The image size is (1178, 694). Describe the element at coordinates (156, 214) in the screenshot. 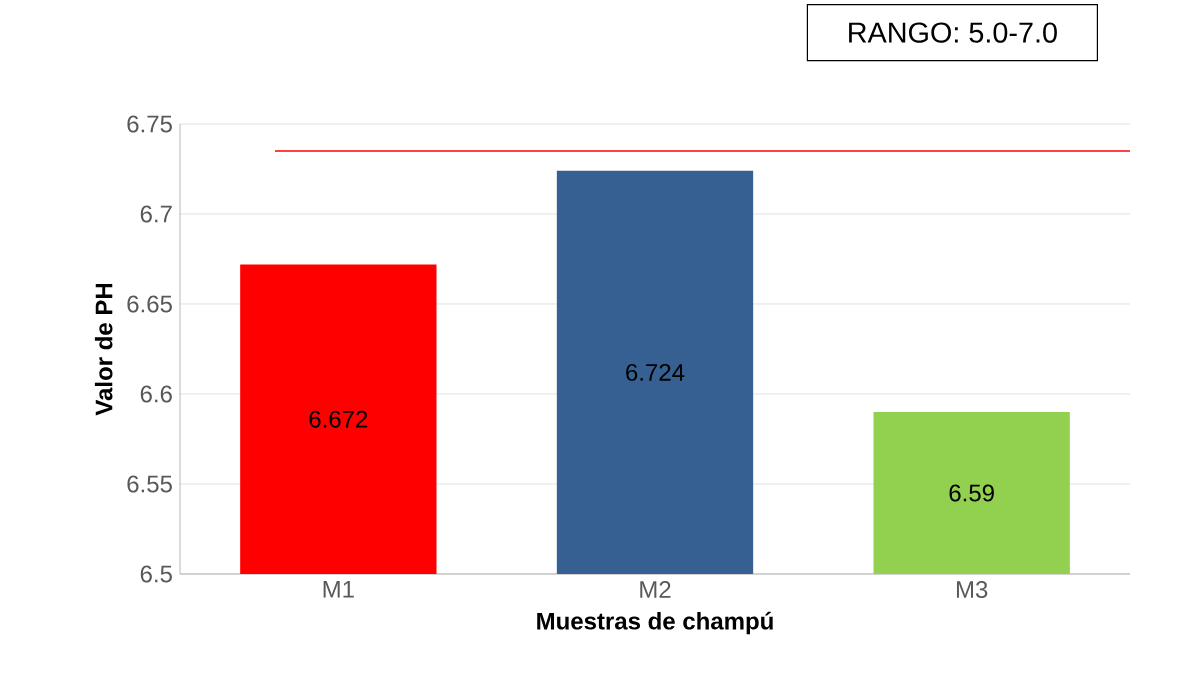

I see `y-tick-label: 6.7` at that location.